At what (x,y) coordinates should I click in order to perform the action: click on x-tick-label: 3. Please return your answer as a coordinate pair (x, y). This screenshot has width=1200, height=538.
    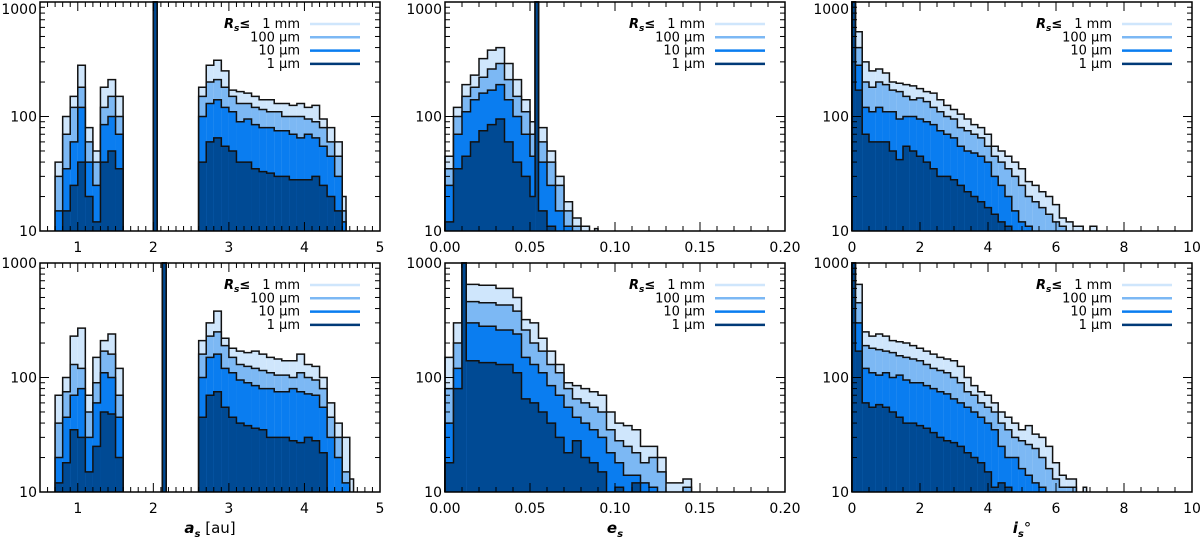
    Looking at the image, I should click on (228, 248).